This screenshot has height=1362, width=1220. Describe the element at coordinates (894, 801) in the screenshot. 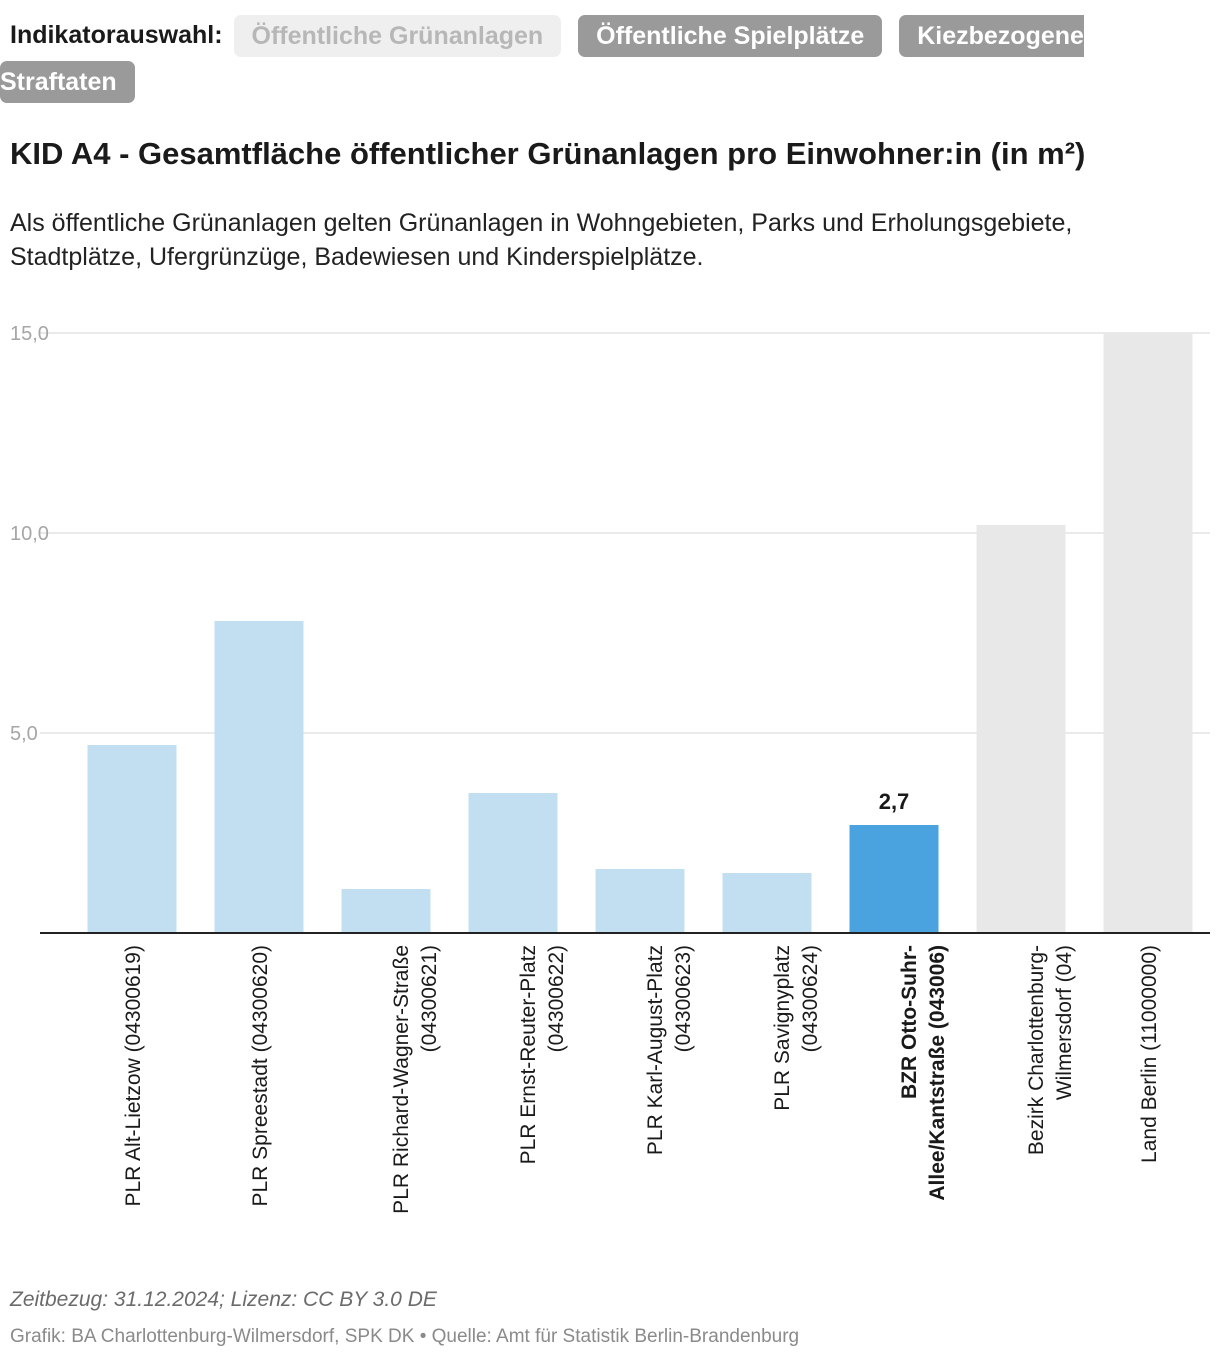

I see `bar-value-label: 2,7` at that location.